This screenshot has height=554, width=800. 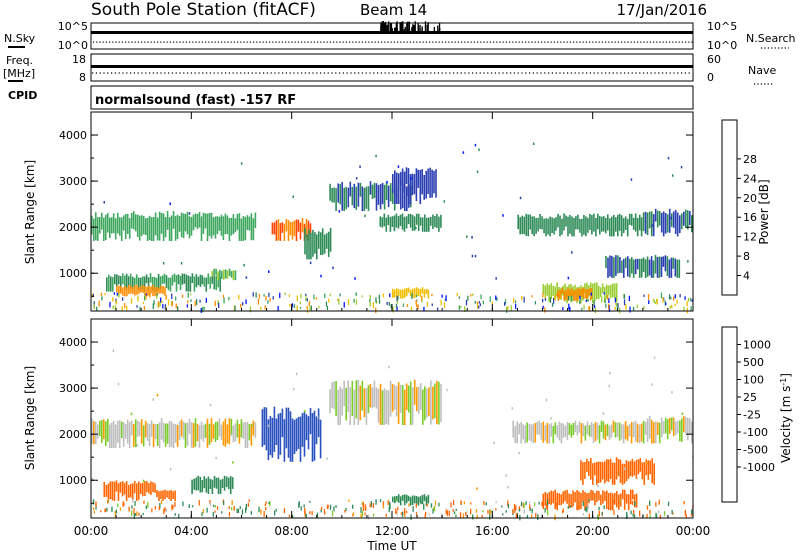 I want to click on freq-strip: Freq. [MHz] 18 8 60 0 Nave, so click(x=389, y=69).